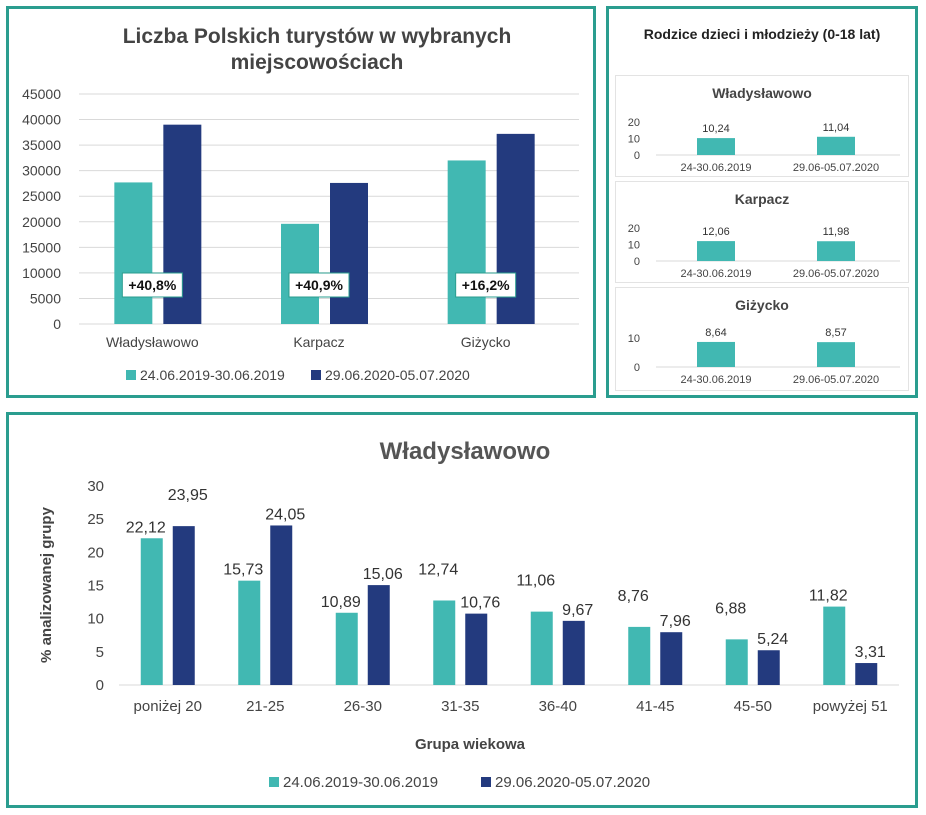 The image size is (926, 815). I want to click on data-label-2020: 5,24, so click(772, 639).